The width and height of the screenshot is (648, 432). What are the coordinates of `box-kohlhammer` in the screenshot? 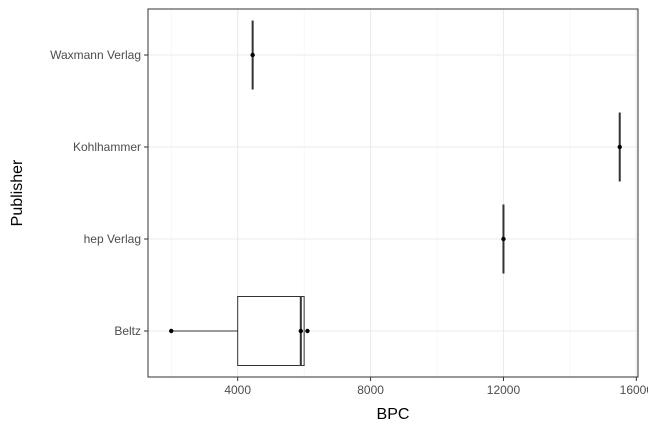 It's located at (619, 147).